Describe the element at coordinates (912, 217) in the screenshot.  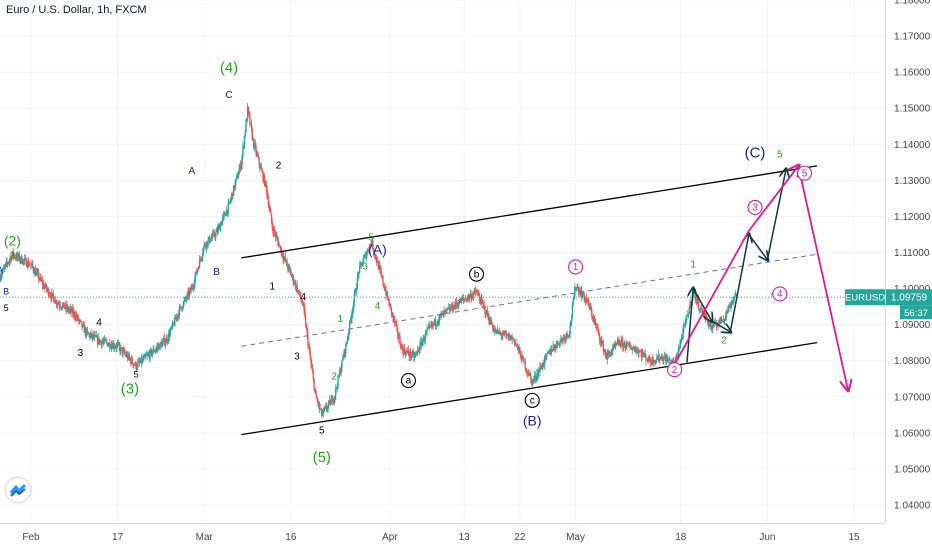
I see `price-tick-label: 1.12000` at that location.